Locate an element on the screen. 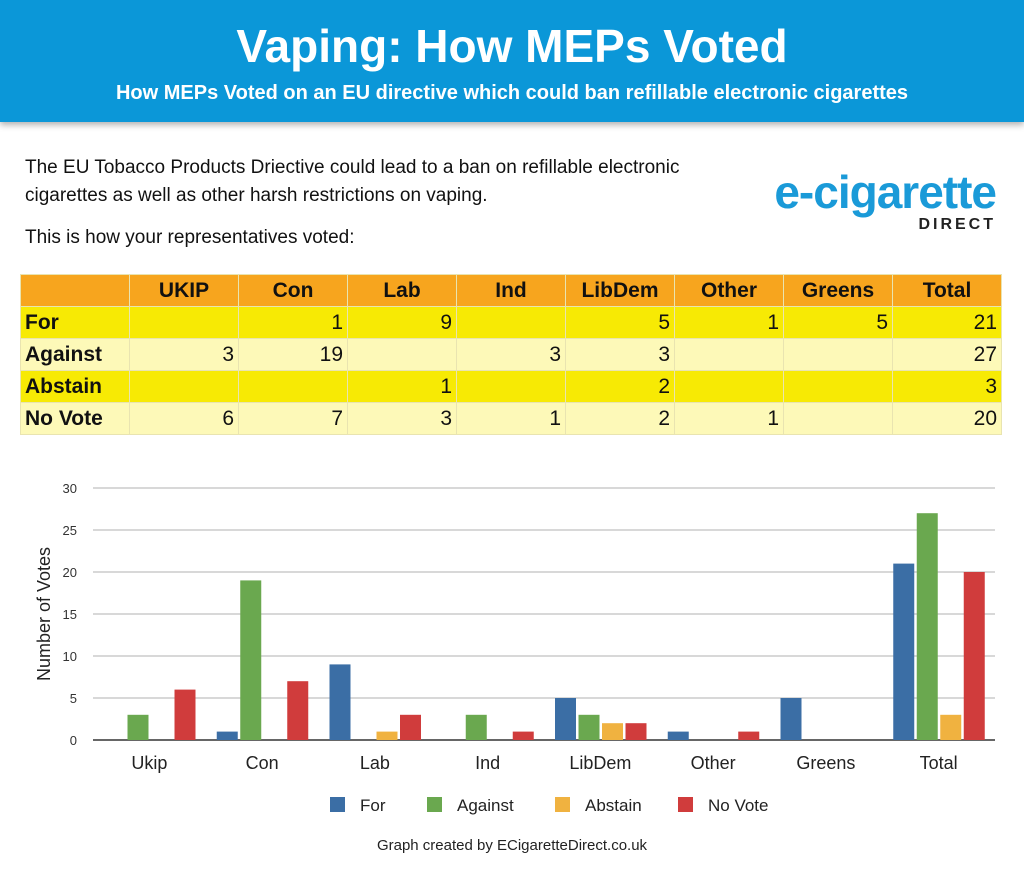  x-tick-label: Ukip is located at coordinates (149, 763).